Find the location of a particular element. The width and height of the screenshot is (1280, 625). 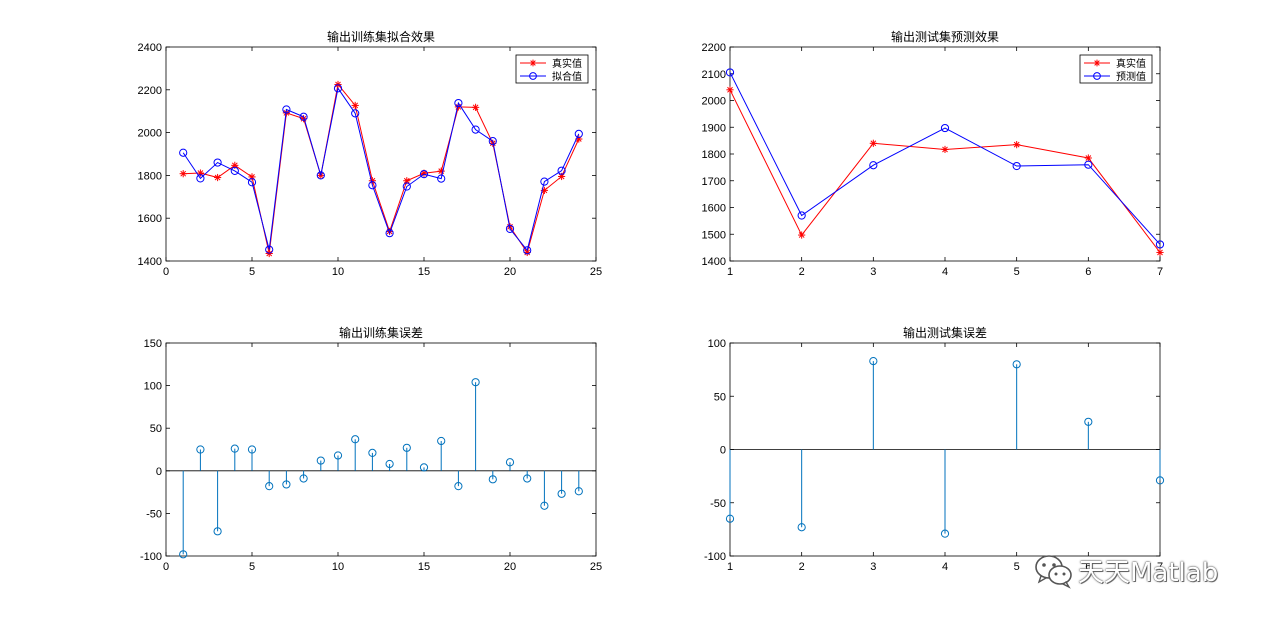

x-tick-label: 2 is located at coordinates (802, 567).